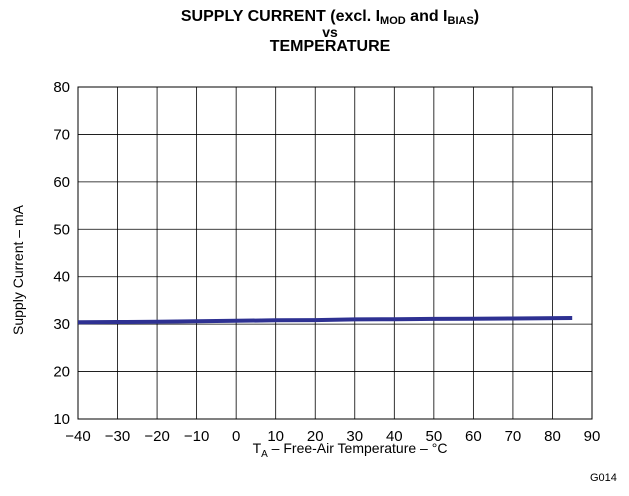  I want to click on x-tick-label: −10, so click(196, 436).